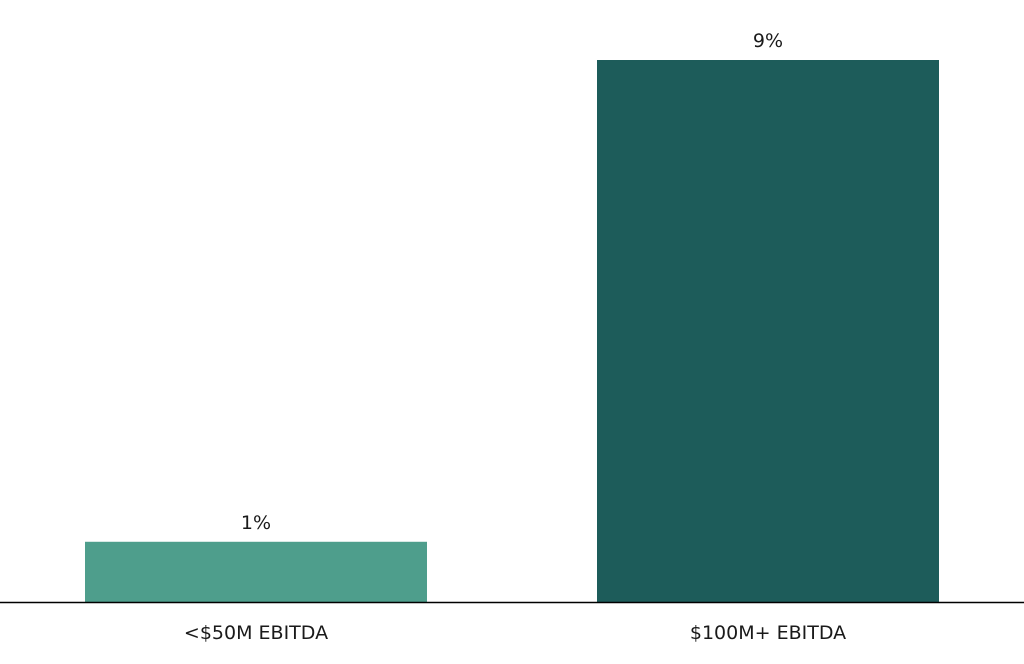 The height and width of the screenshot is (664, 1024). I want to click on data-label-0: 1%, so click(256, 523).